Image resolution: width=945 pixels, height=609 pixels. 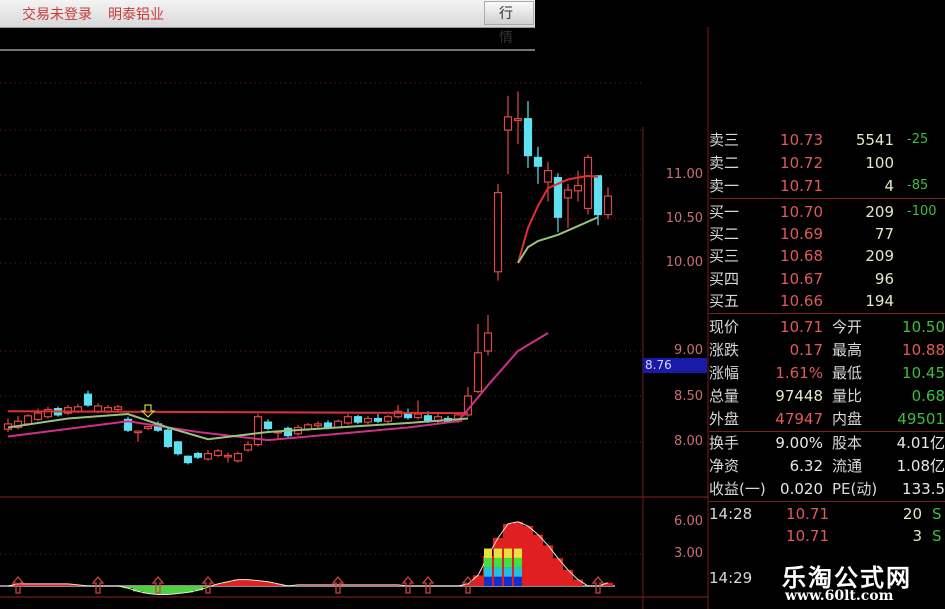 I want to click on order-label: 卖三, so click(x=724, y=140).